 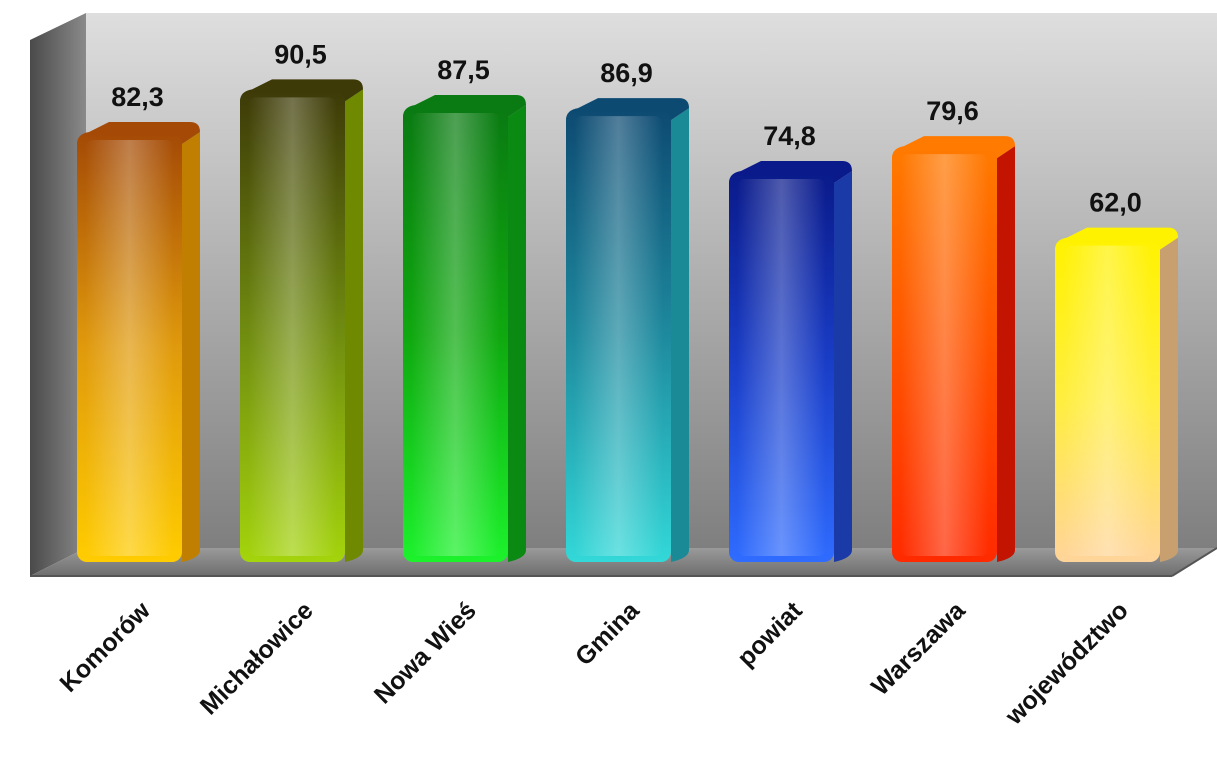 I want to click on bar-wojewodztwo, so click(x=1116, y=394).